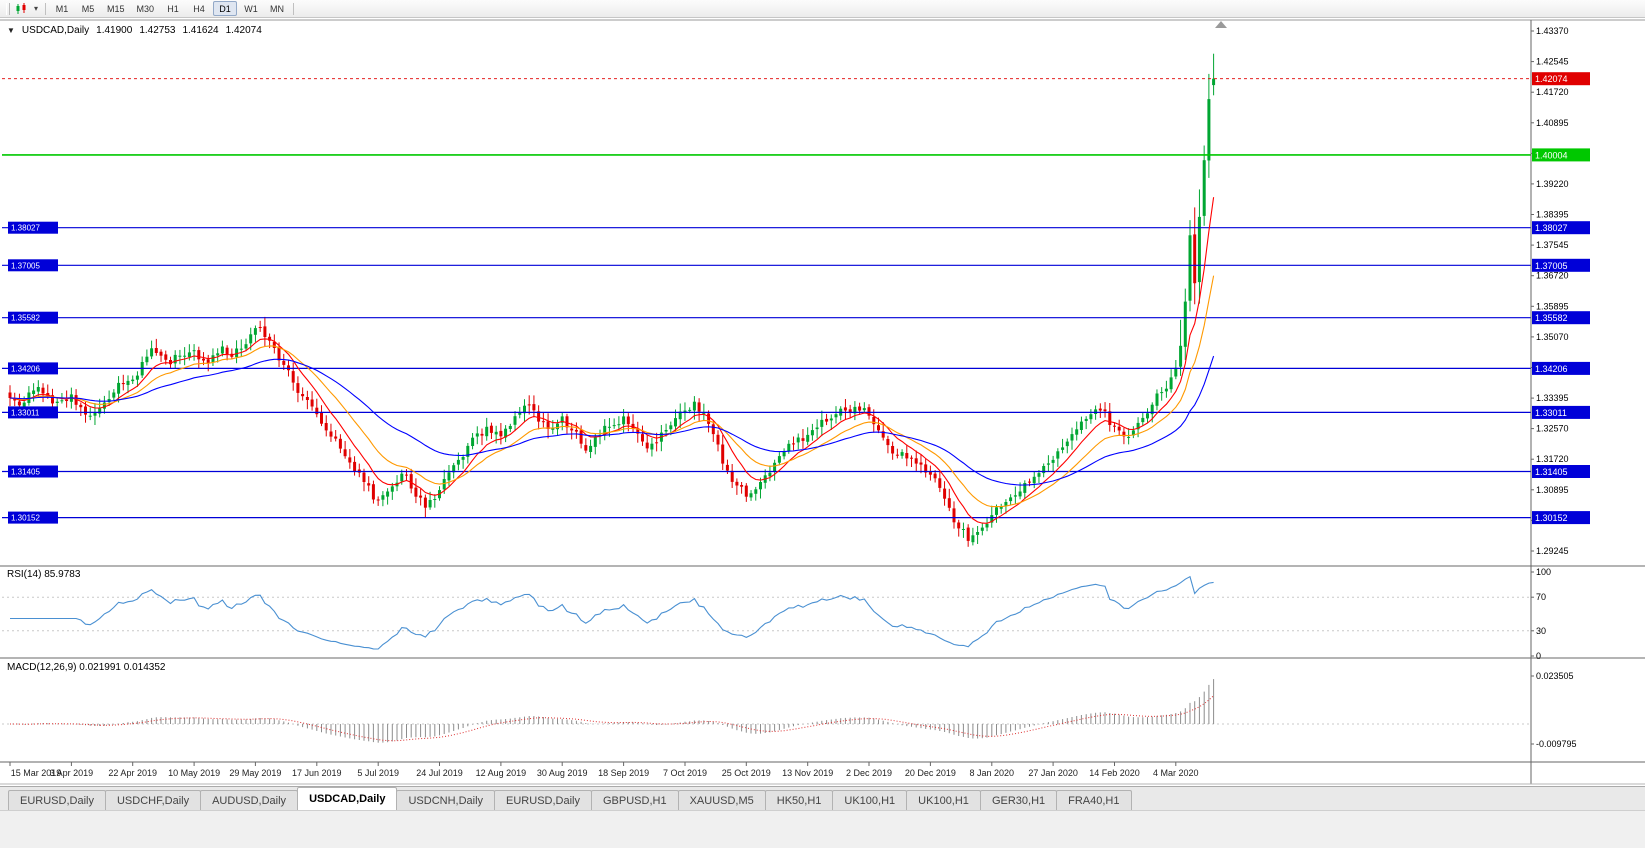 The width and height of the screenshot is (1645, 848). Describe the element at coordinates (277, 8) in the screenshot. I see `timeframe-button-mn: MN` at that location.